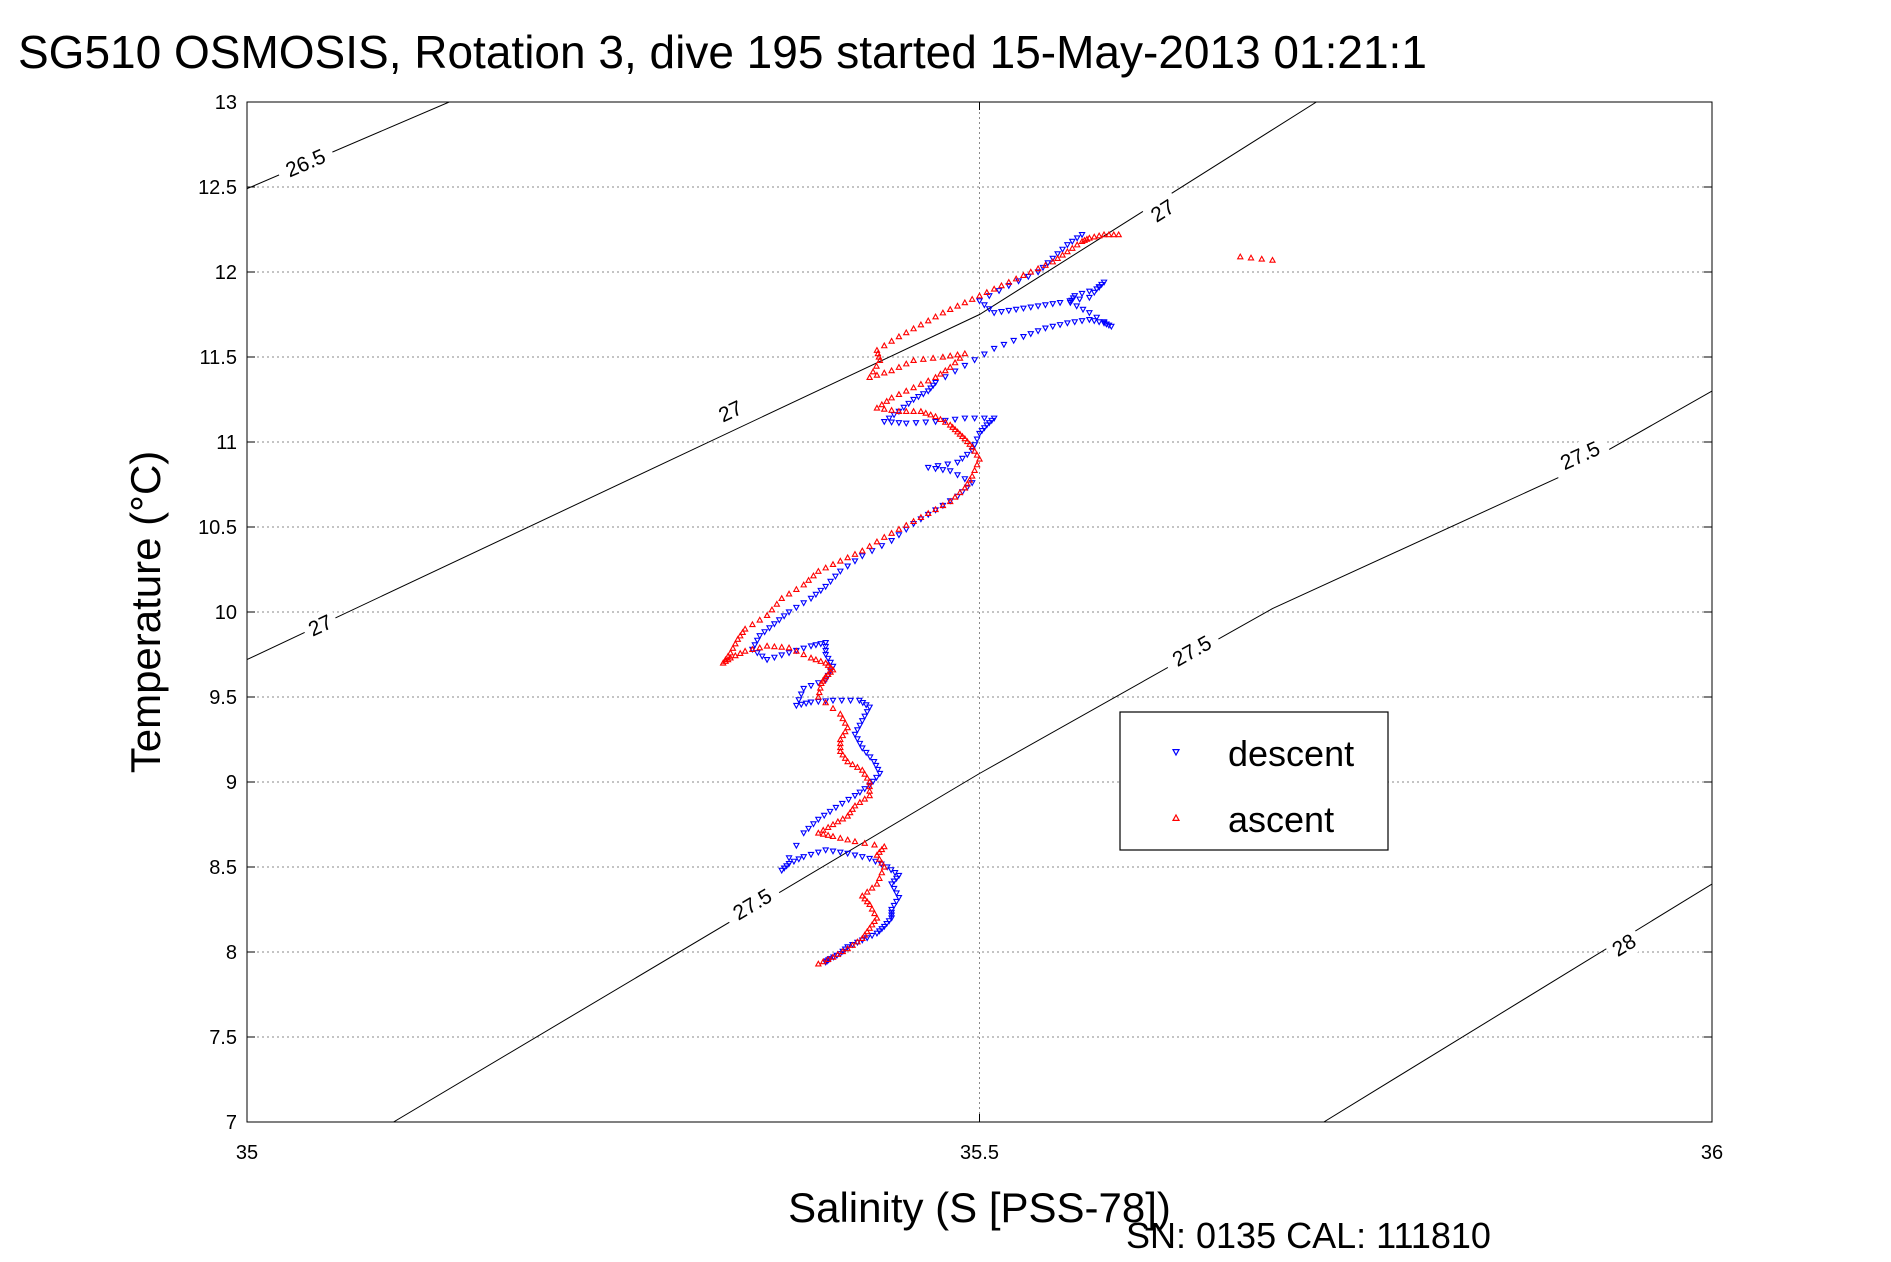  Describe the element at coordinates (1254, 781) in the screenshot. I see `legend-box` at that location.